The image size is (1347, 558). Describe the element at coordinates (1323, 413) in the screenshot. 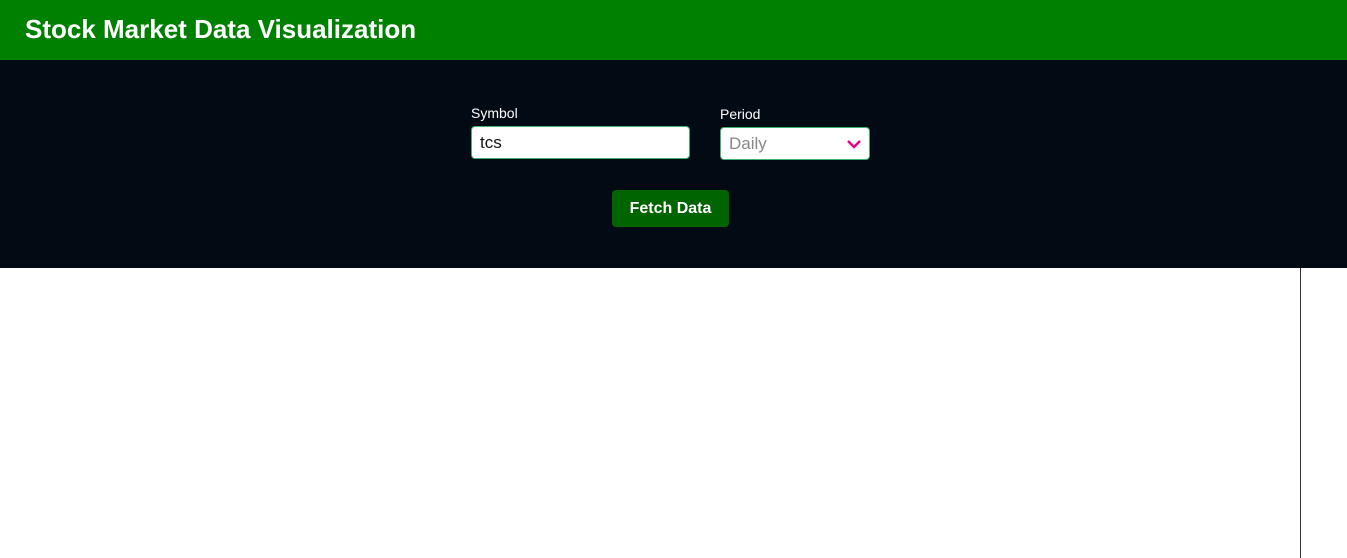

I see `price-scale` at that location.